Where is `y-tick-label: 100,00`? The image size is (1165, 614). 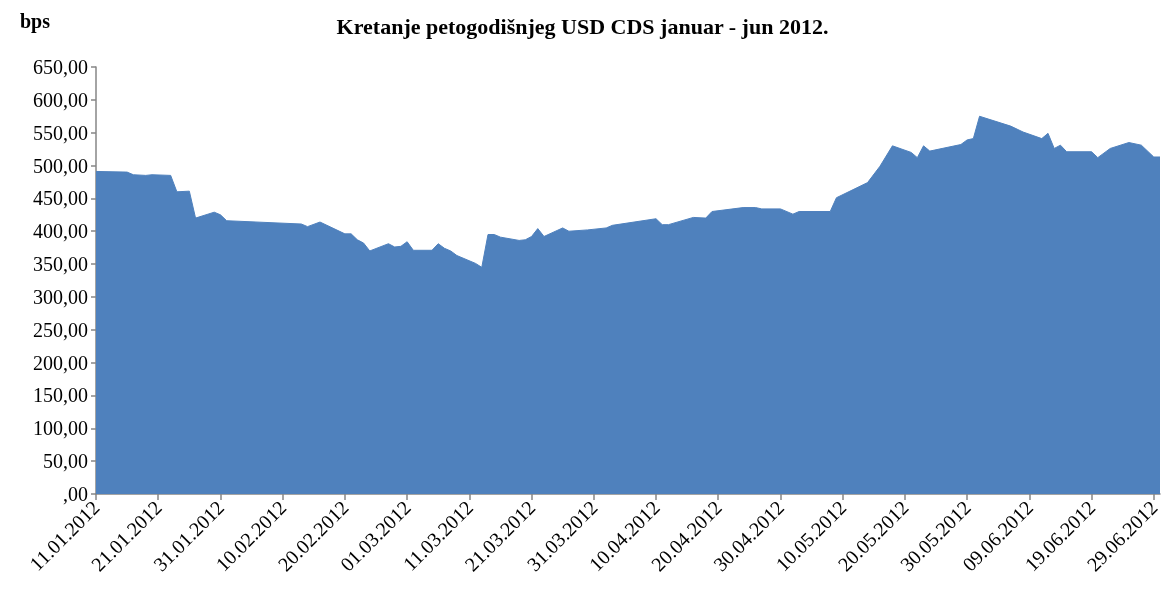
y-tick-label: 100,00 is located at coordinates (60, 428).